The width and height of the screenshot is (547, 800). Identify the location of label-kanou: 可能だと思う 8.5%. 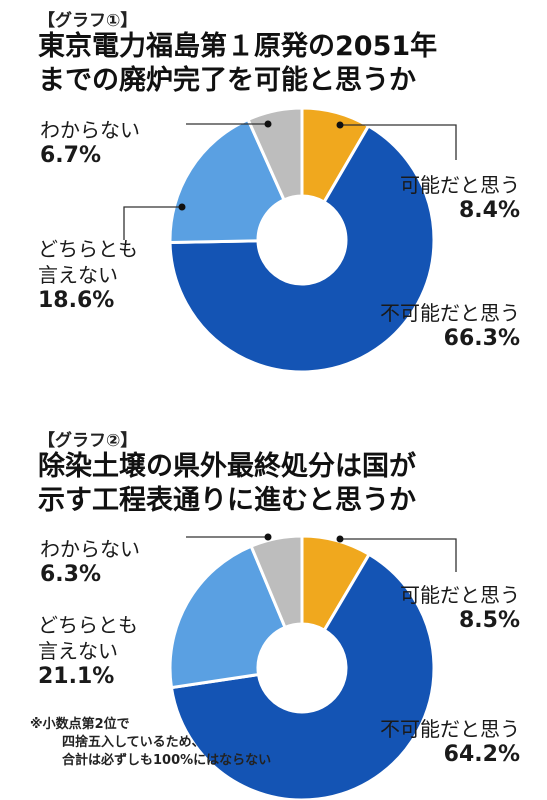
(460, 608).